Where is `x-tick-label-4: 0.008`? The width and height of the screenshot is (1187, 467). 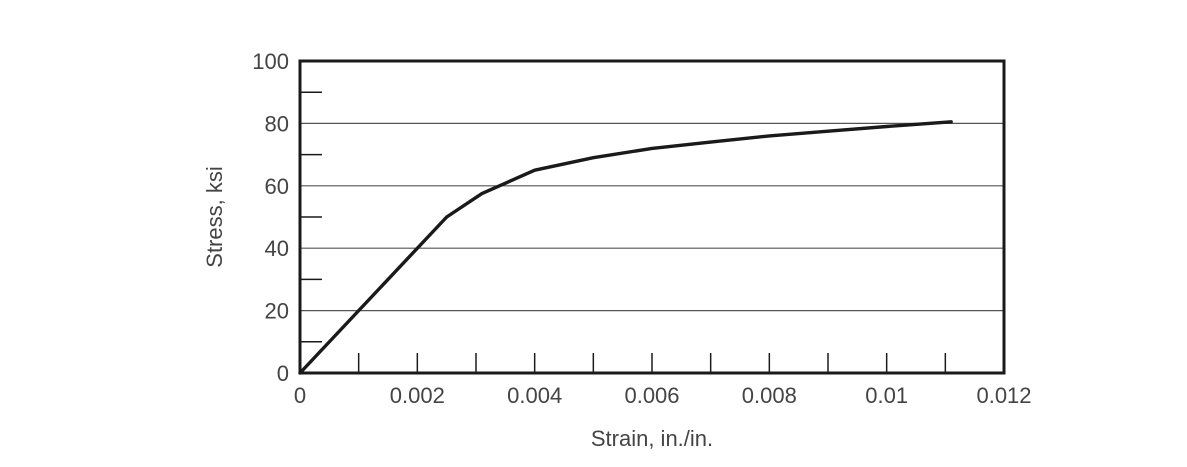
x-tick-label-4: 0.008 is located at coordinates (769, 395).